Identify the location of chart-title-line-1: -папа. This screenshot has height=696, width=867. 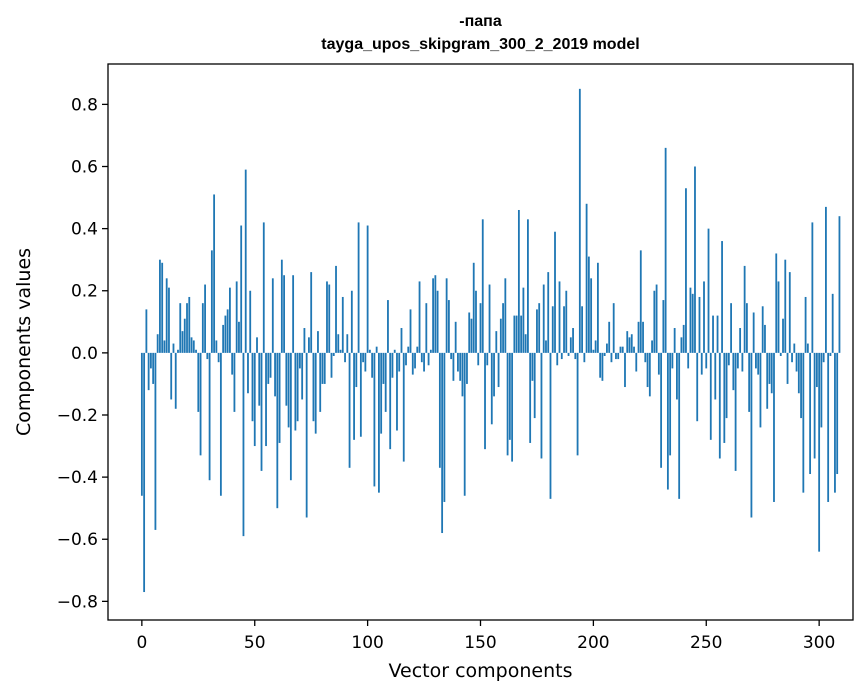
(480, 21).